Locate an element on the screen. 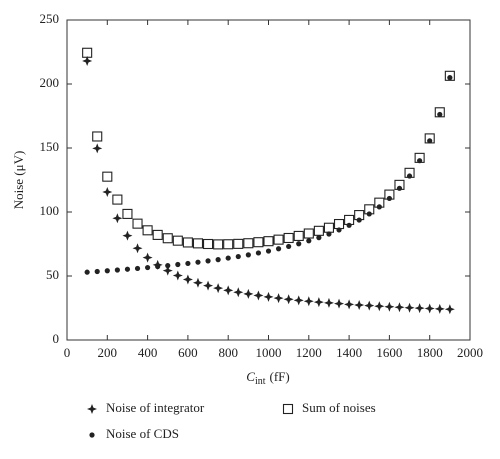  x-label-unit: (fF) is located at coordinates (280, 376).